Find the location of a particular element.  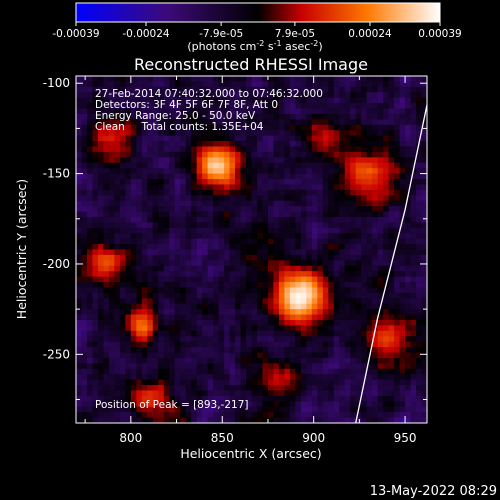

annotation-energy-range: Energy Range: 25.0 - 50.0 keV is located at coordinates (175, 116).